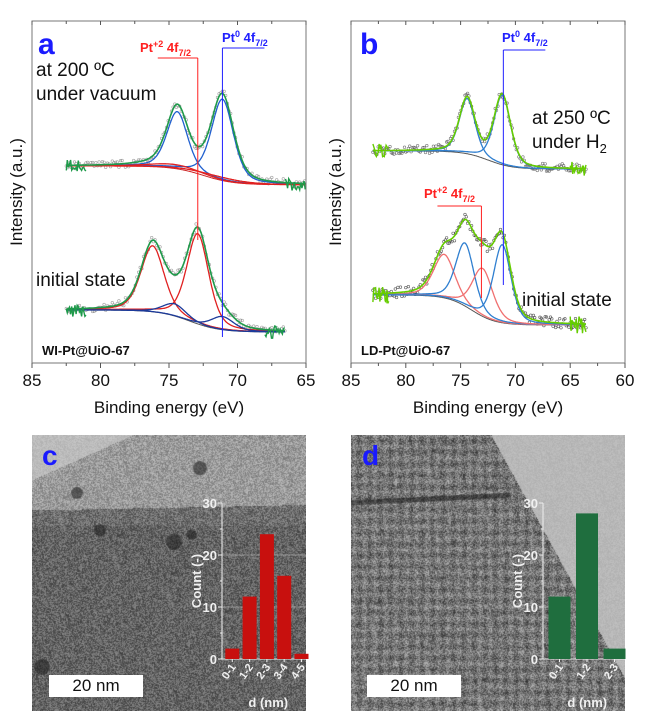 The height and width of the screenshot is (721, 648). I want to click on background-line, so click(175, 321).